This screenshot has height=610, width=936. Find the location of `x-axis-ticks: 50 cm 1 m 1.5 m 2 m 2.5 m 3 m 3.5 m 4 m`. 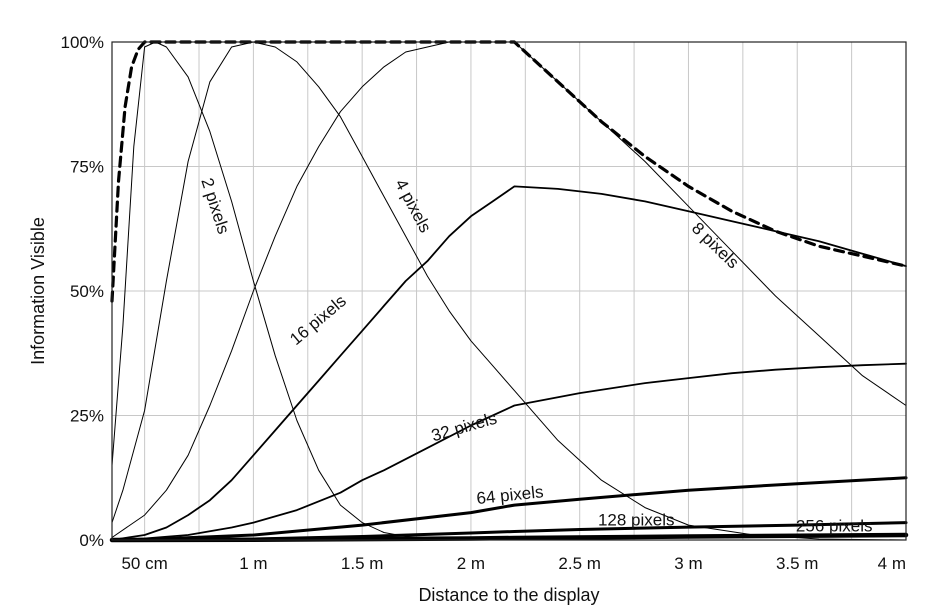

x-axis-ticks: 50 cm 1 m 1.5 m 2 m 2.5 m 3 m 3.5 m 4 m is located at coordinates (513, 563).